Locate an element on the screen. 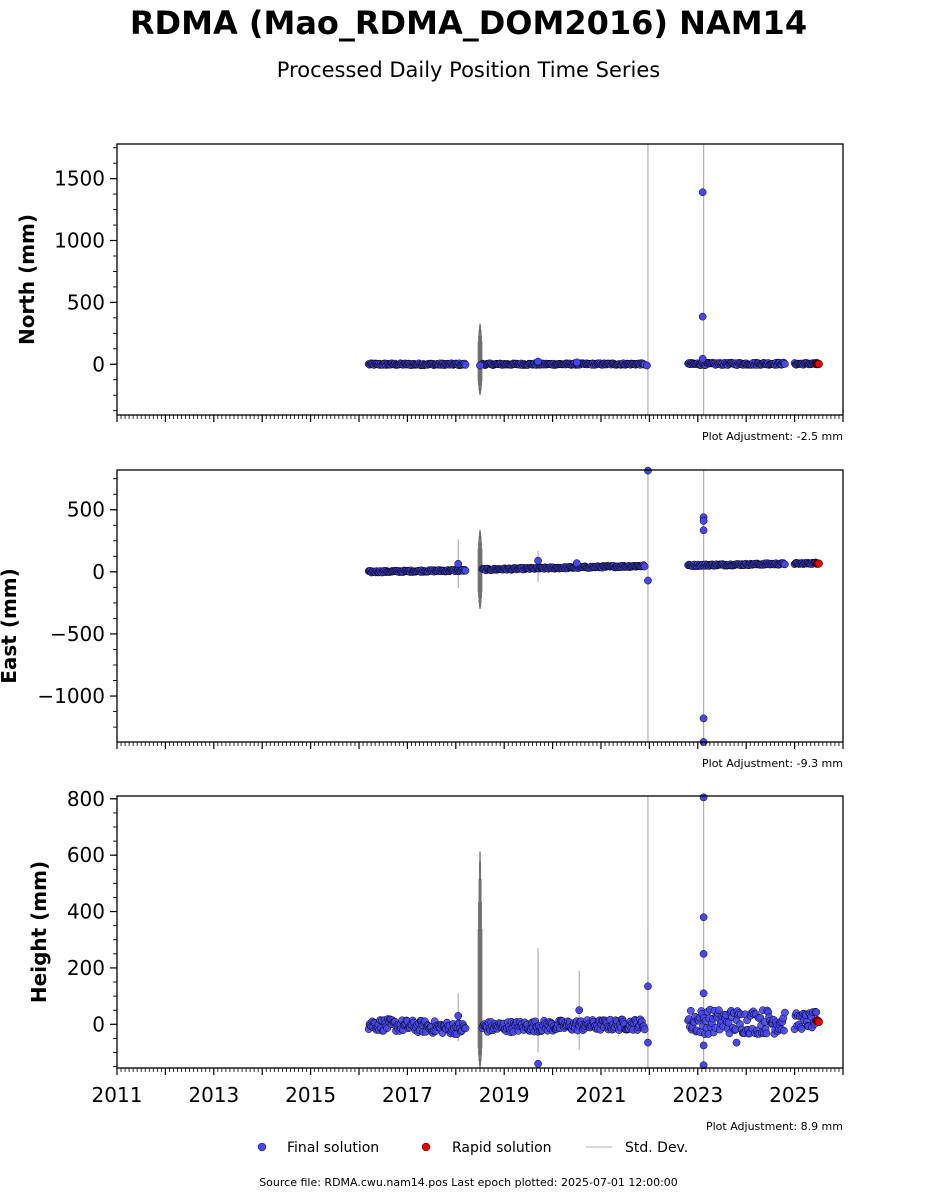 The height and width of the screenshot is (1200, 937). y-tick-label: 600 is located at coordinates (86, 855).